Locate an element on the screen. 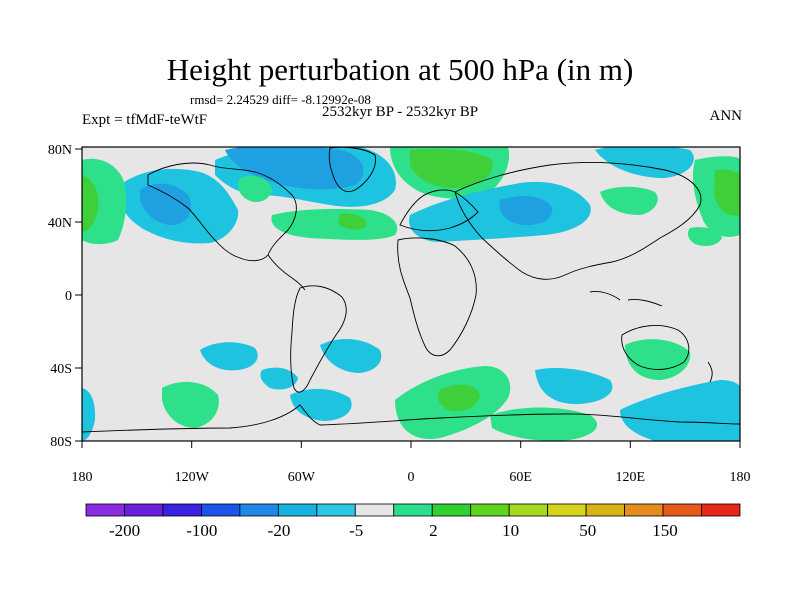 The height and width of the screenshot is (600, 800). colorbar-label: -200 is located at coordinates (124, 530).